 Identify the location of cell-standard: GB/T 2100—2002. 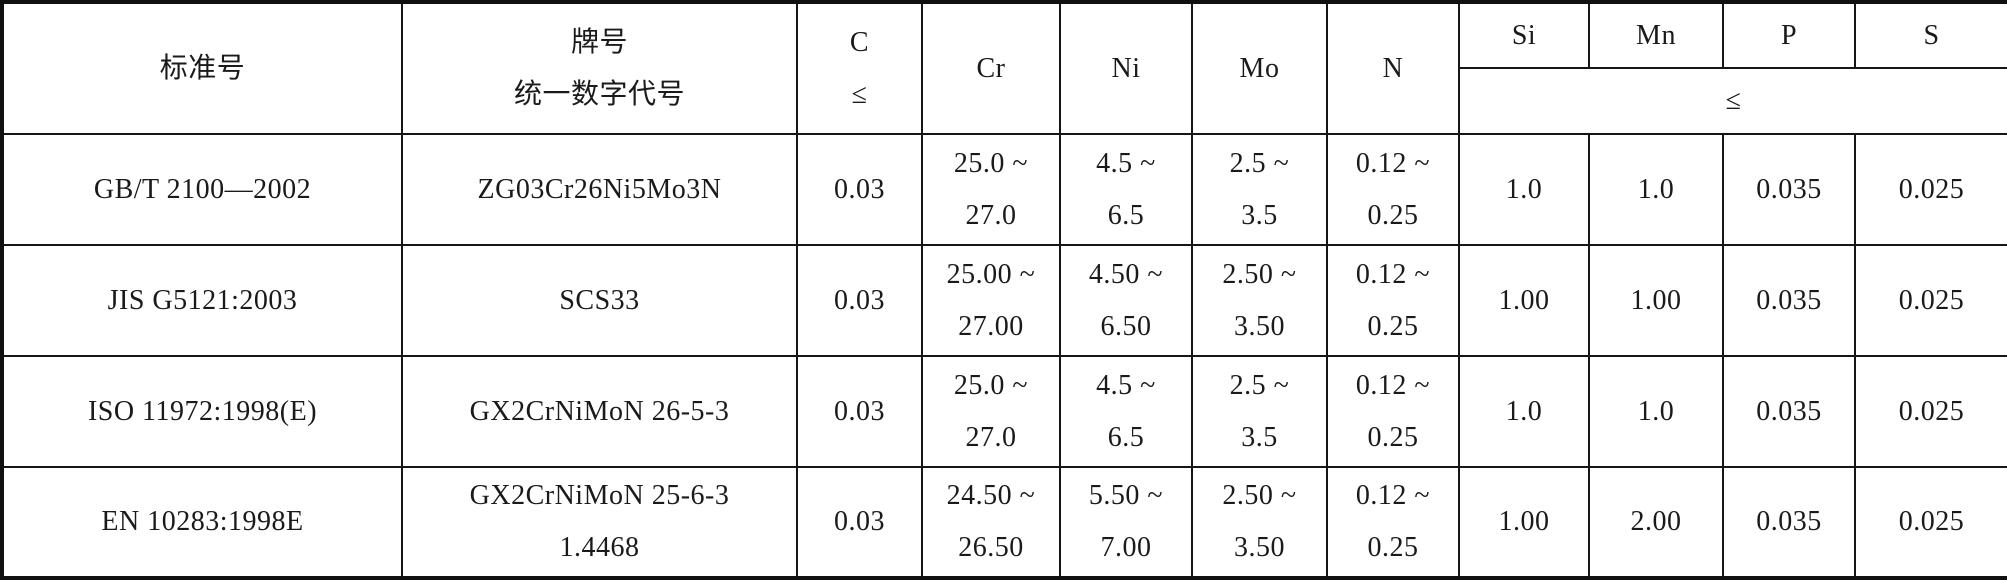
(202, 189).